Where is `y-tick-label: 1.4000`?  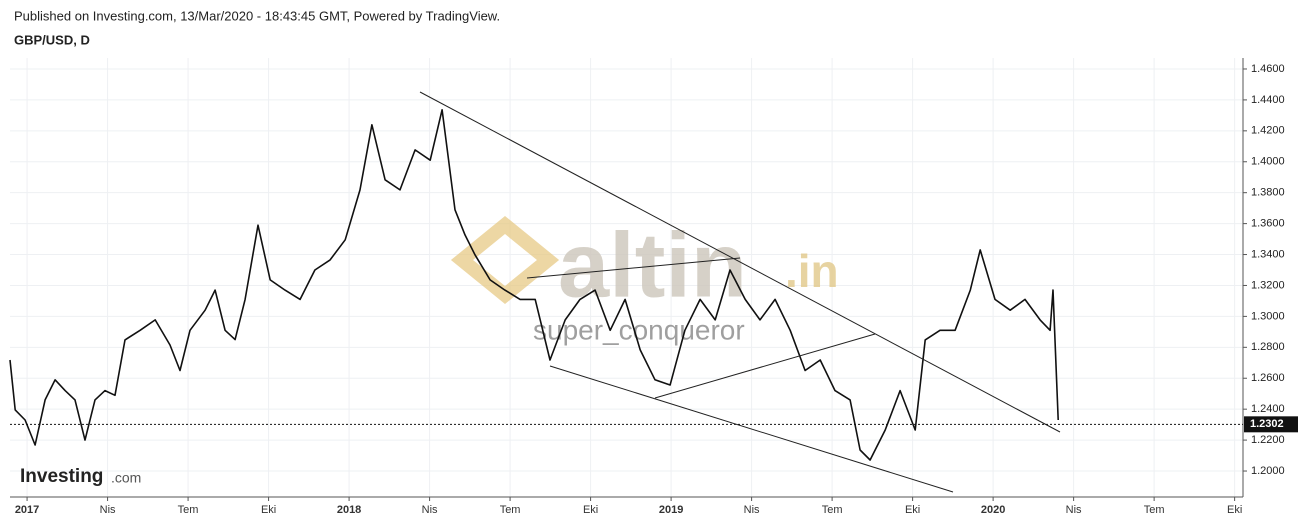
y-tick-label: 1.4000 is located at coordinates (1268, 162).